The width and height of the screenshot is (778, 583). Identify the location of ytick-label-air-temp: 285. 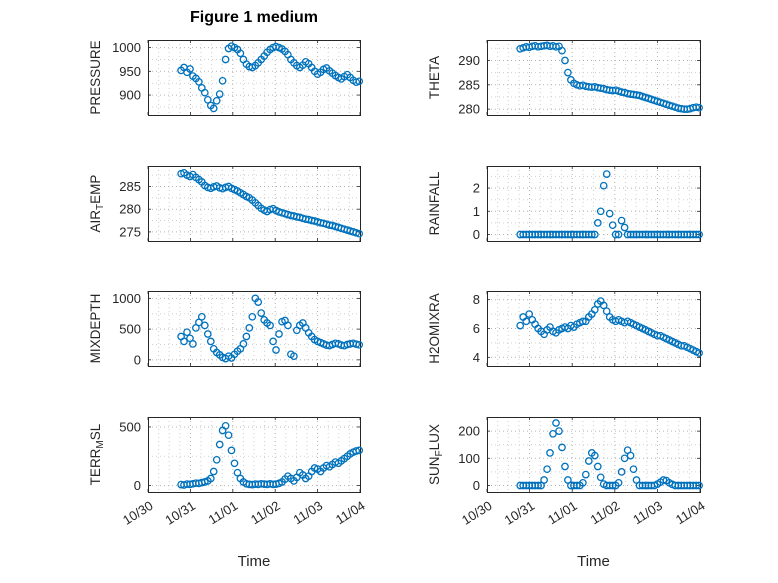
(130, 186).